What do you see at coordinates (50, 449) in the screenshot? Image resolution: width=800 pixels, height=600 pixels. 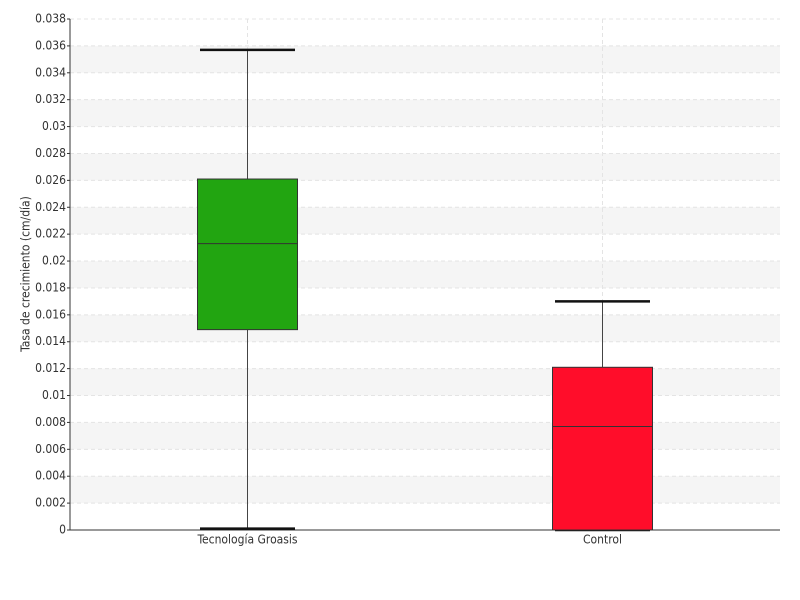 I see `y-tick-label: 0.006` at bounding box center [50, 449].